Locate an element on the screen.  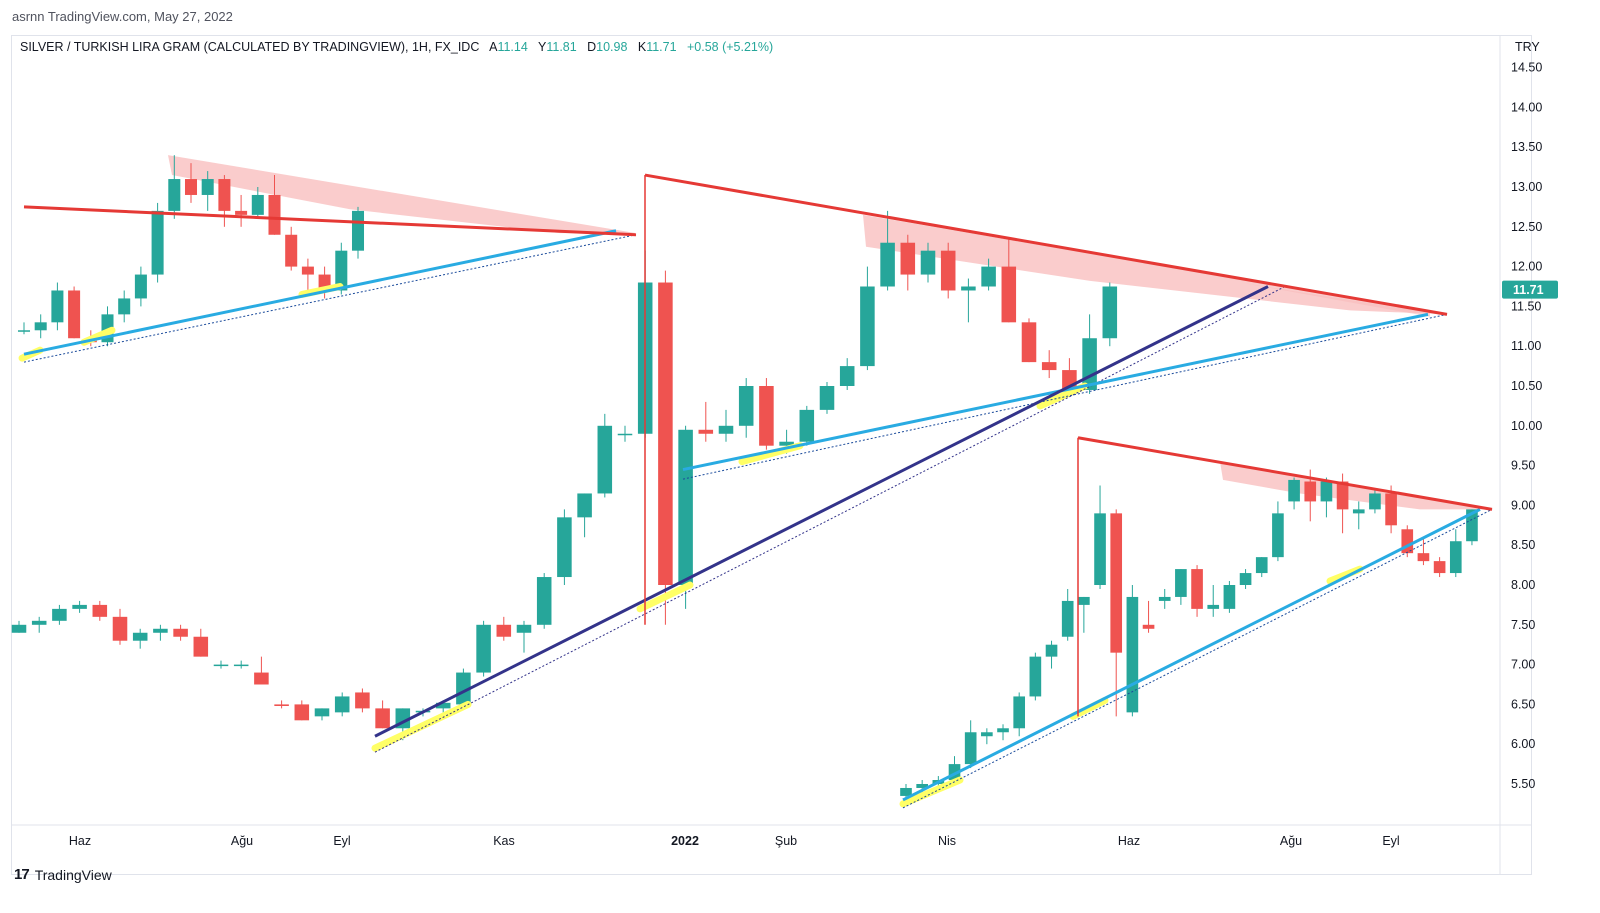
y-tick-label: 7.00 is located at coordinates (1523, 665).